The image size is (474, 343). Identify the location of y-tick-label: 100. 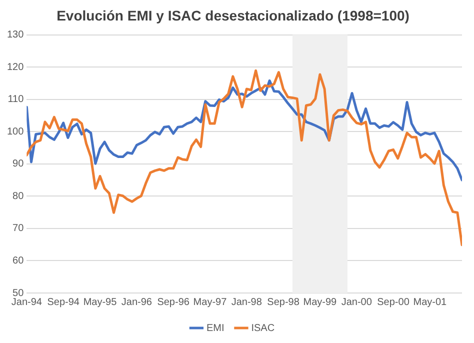
(15, 132).